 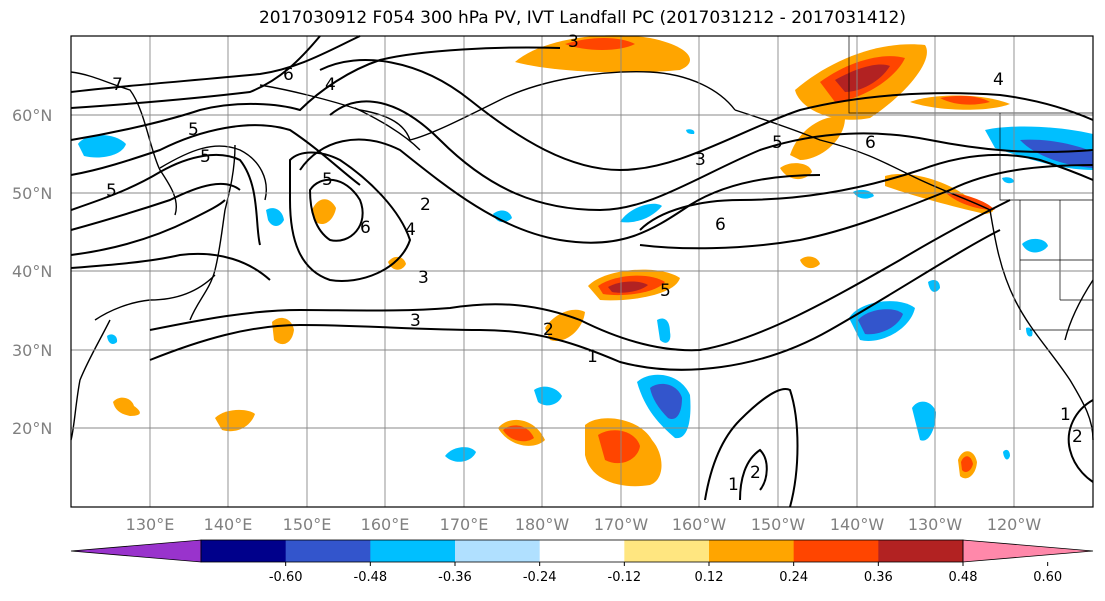 What do you see at coordinates (32, 428) in the screenshot?
I see `lat-label: 20°N` at bounding box center [32, 428].